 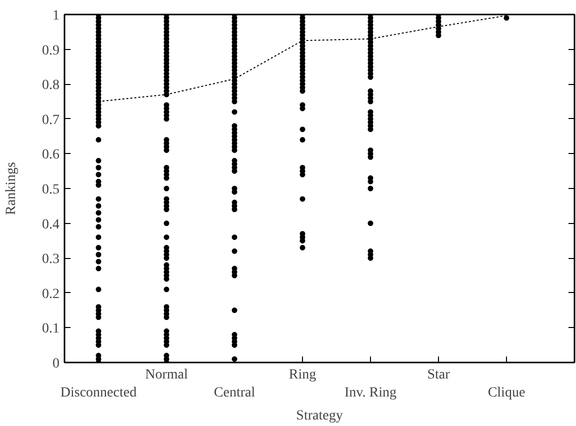 I want to click on y-tick-label: 1, so click(x=56, y=16).